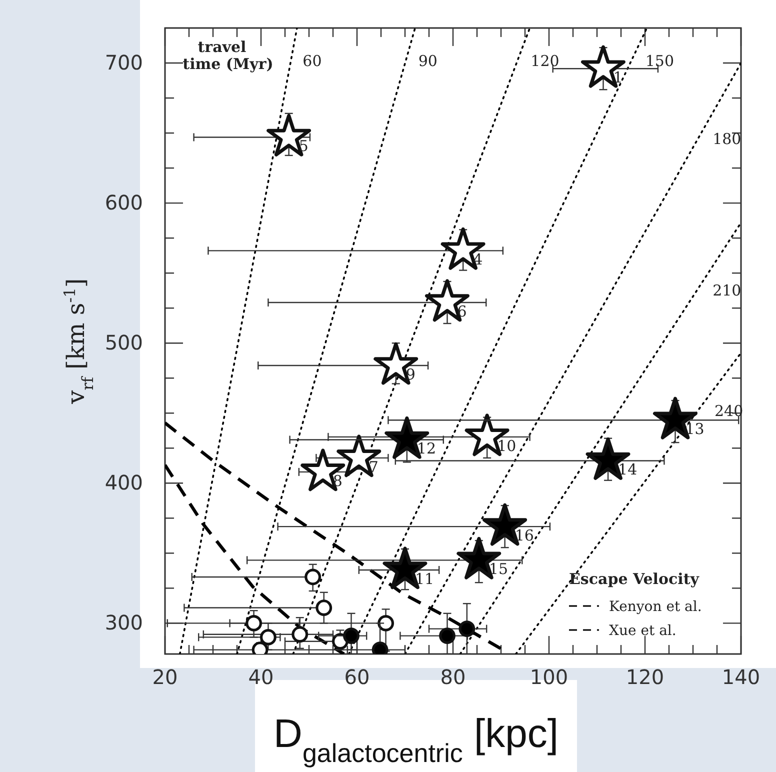 The width and height of the screenshot is (776, 772). I want to click on legend-title: Escape Velocity, so click(634, 579).